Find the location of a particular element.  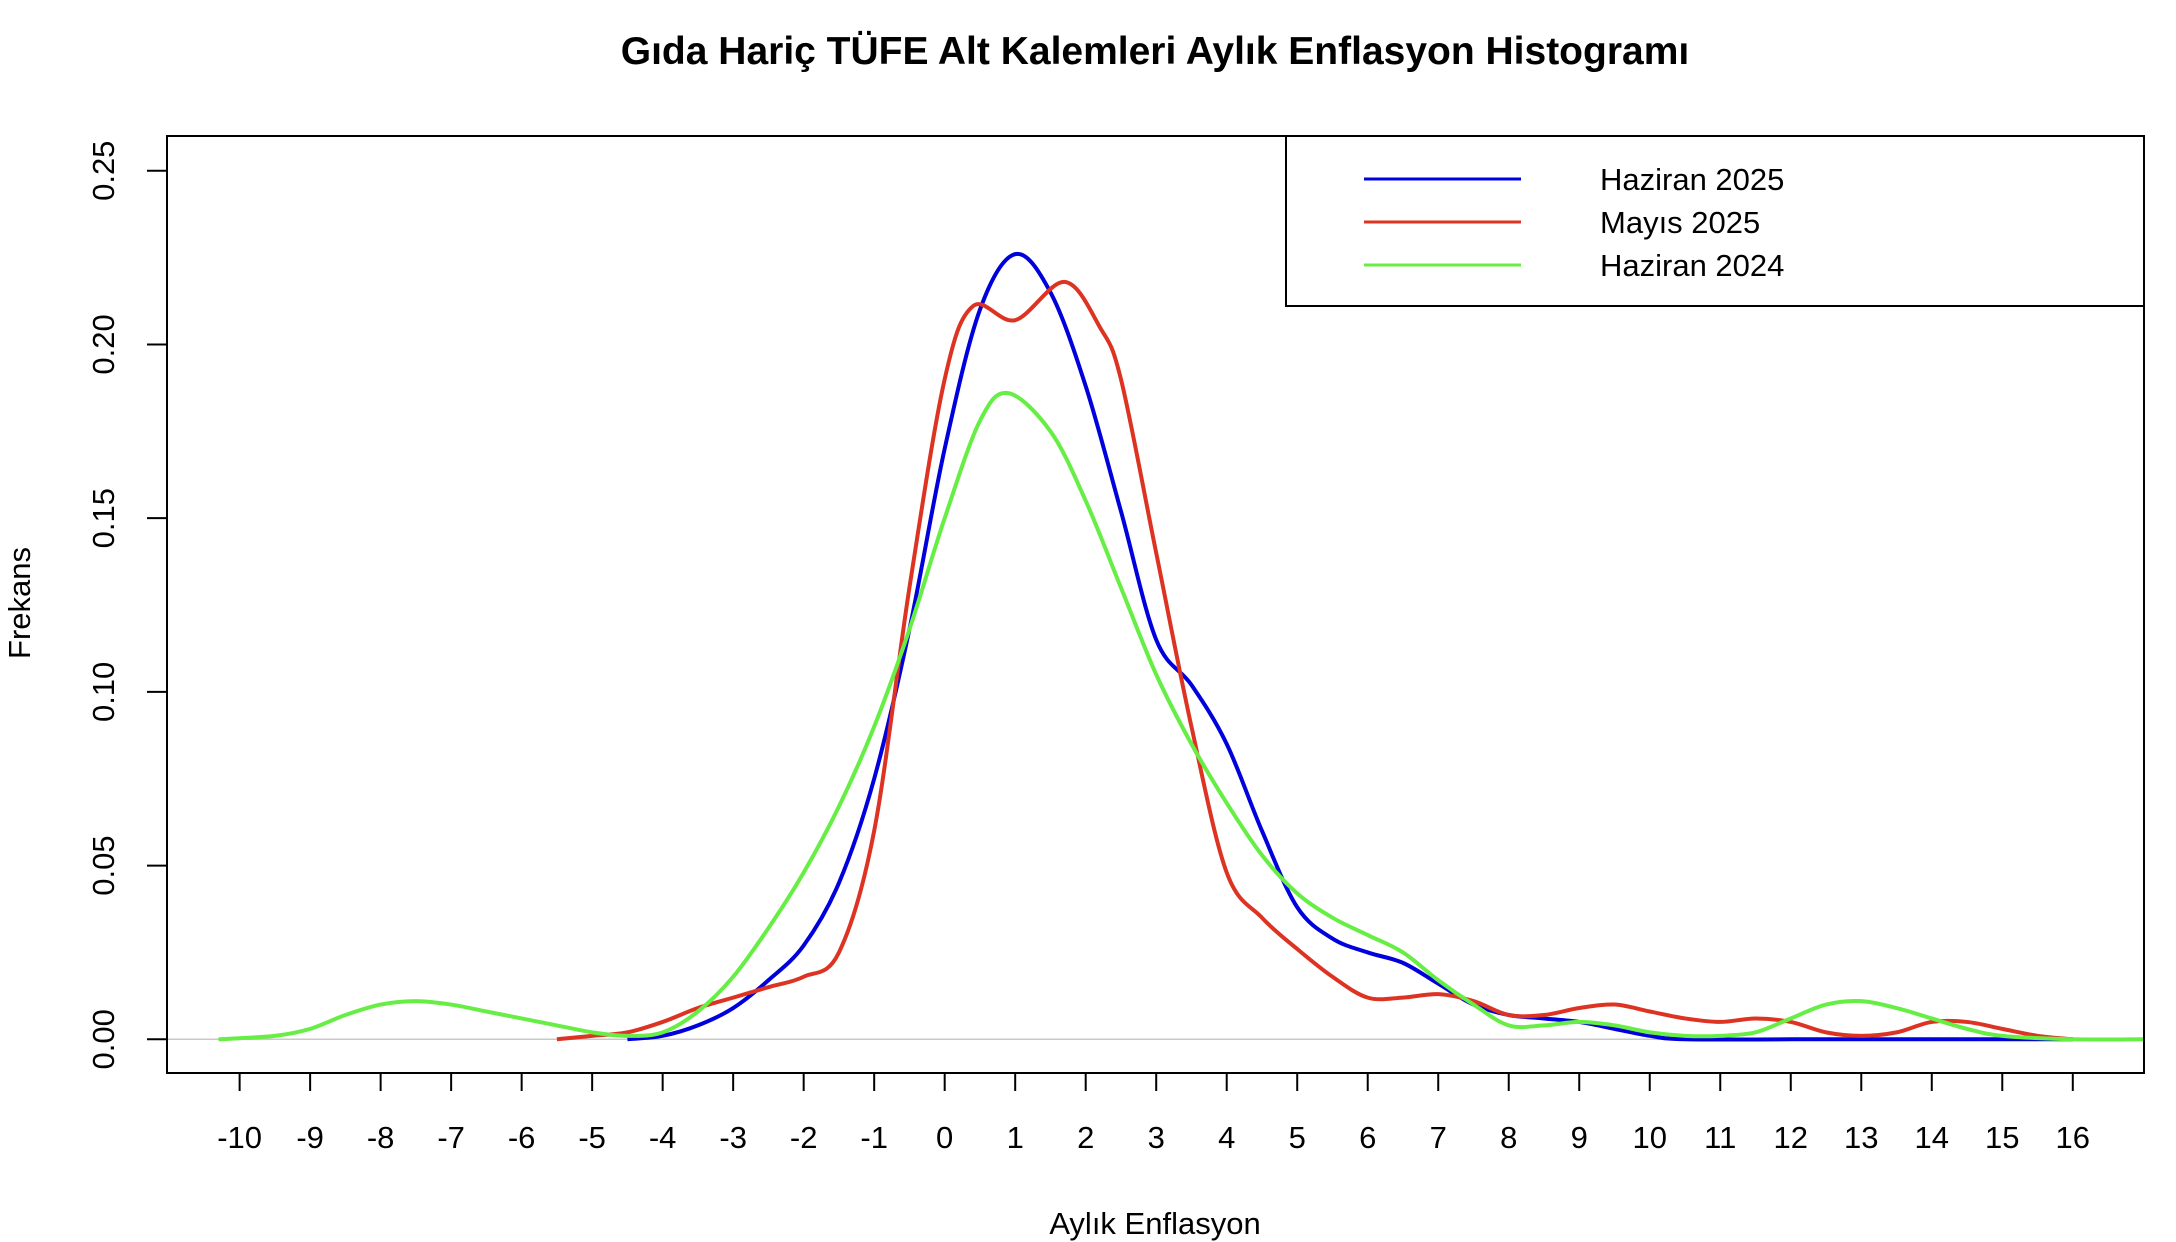

x-tick-label: 15 is located at coordinates (2002, 1137).